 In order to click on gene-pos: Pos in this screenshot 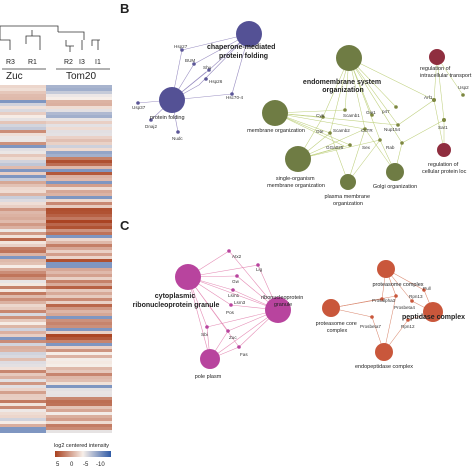, I will do `click(230, 312)`.